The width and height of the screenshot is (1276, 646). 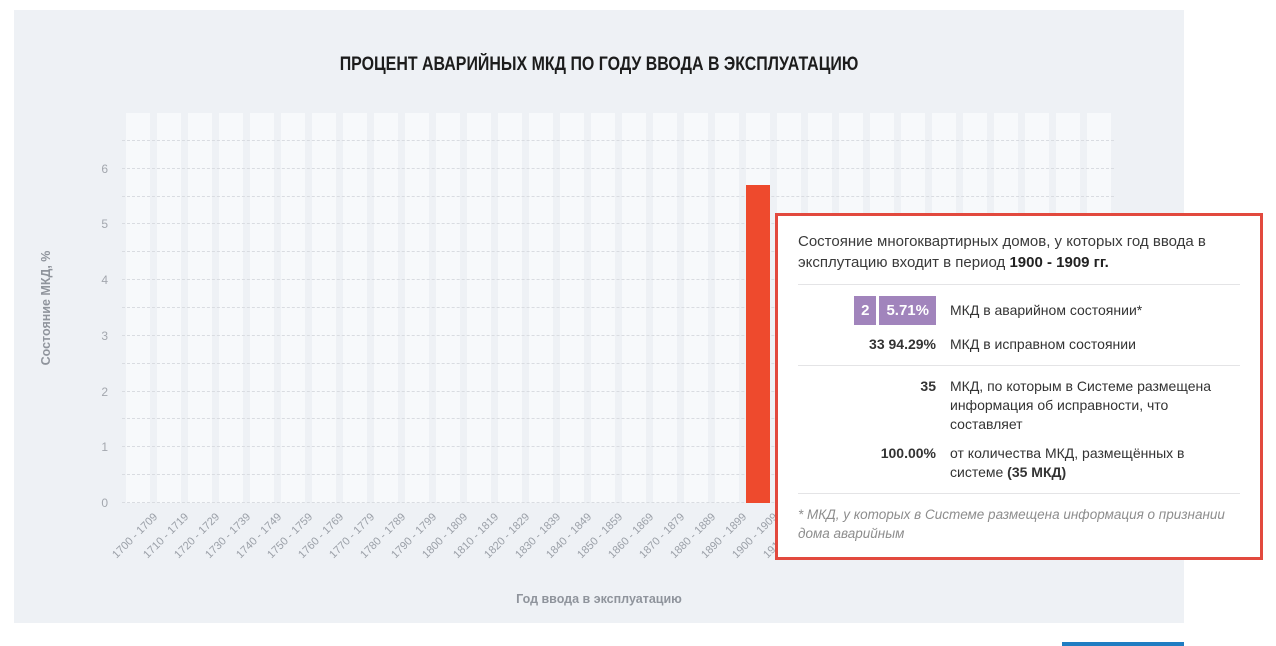 What do you see at coordinates (104, 280) in the screenshot?
I see `y-tick-label: 4` at bounding box center [104, 280].